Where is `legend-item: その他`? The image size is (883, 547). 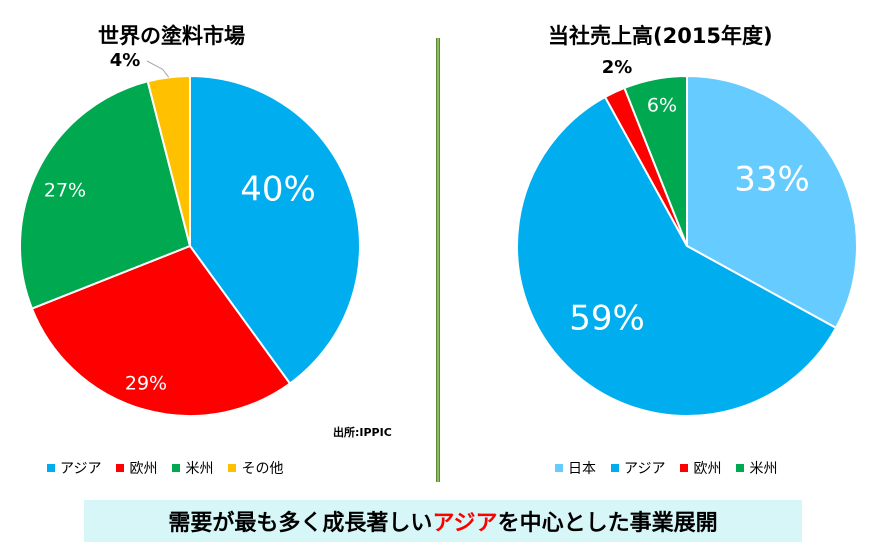 legend-item: その他 is located at coordinates (255, 468).